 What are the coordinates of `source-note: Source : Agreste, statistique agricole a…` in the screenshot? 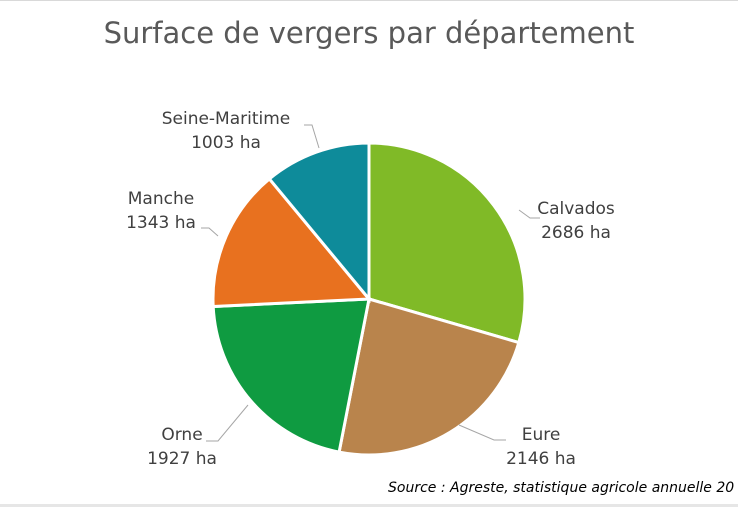 It's located at (561, 488).